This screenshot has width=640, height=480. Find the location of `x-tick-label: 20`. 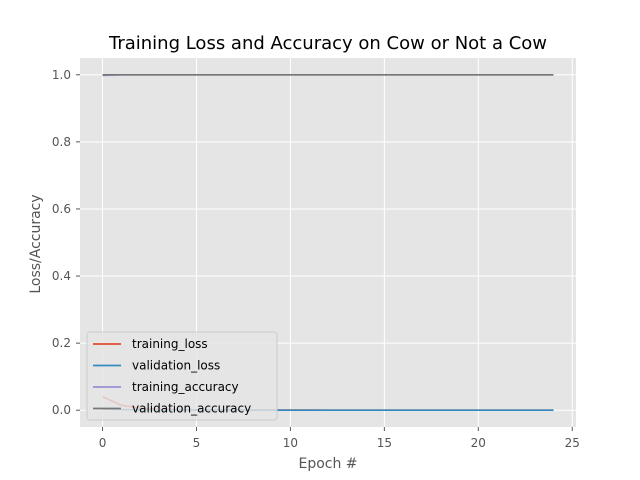

x-tick-label: 20 is located at coordinates (478, 443).